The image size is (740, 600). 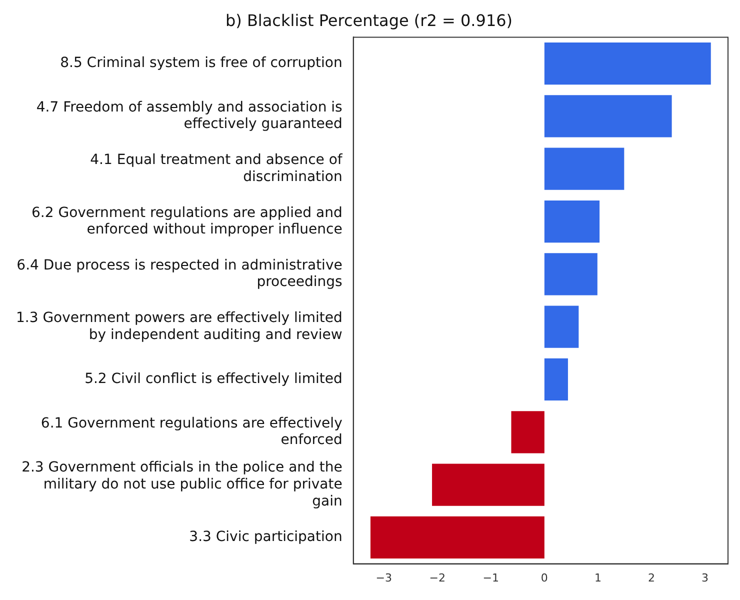 What do you see at coordinates (191, 431) in the screenshot?
I see `y-tick-label: 6.1 Government regulations are effectively enforced` at bounding box center [191, 431].